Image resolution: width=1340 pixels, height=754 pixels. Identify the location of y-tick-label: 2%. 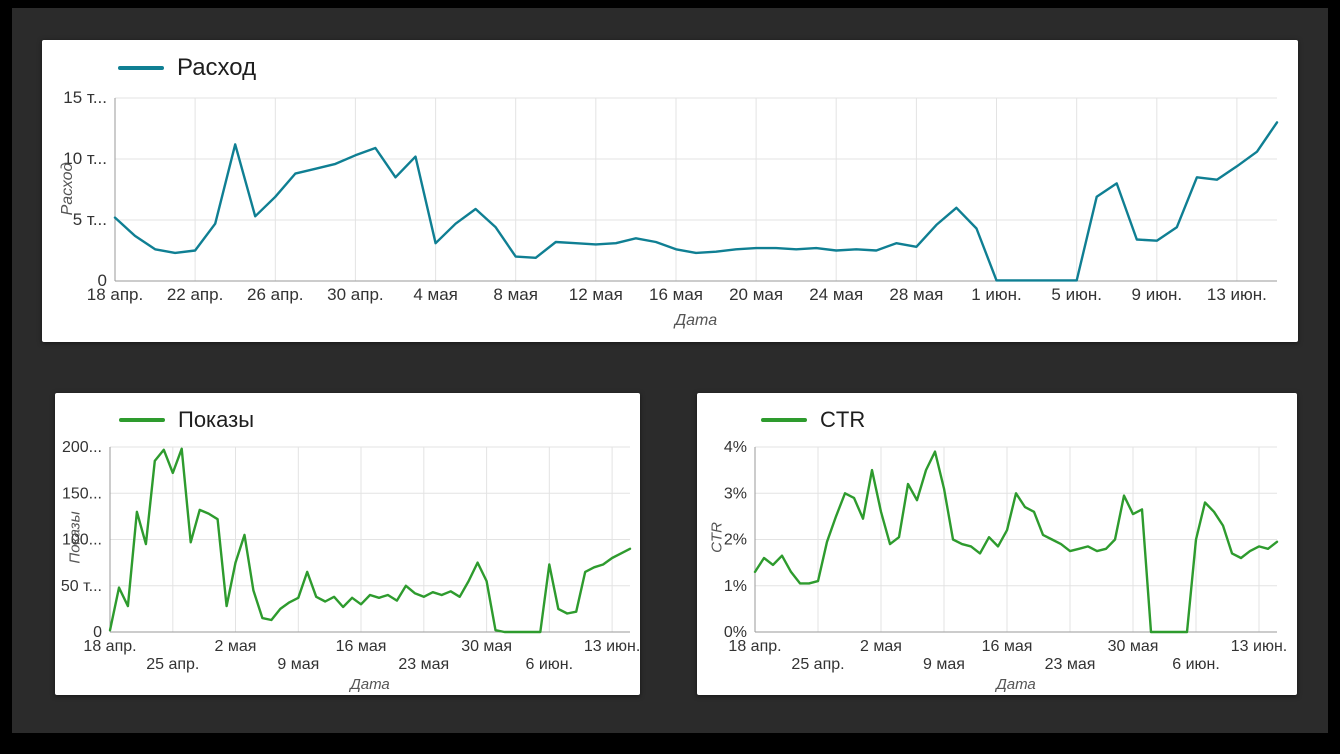
(735, 540).